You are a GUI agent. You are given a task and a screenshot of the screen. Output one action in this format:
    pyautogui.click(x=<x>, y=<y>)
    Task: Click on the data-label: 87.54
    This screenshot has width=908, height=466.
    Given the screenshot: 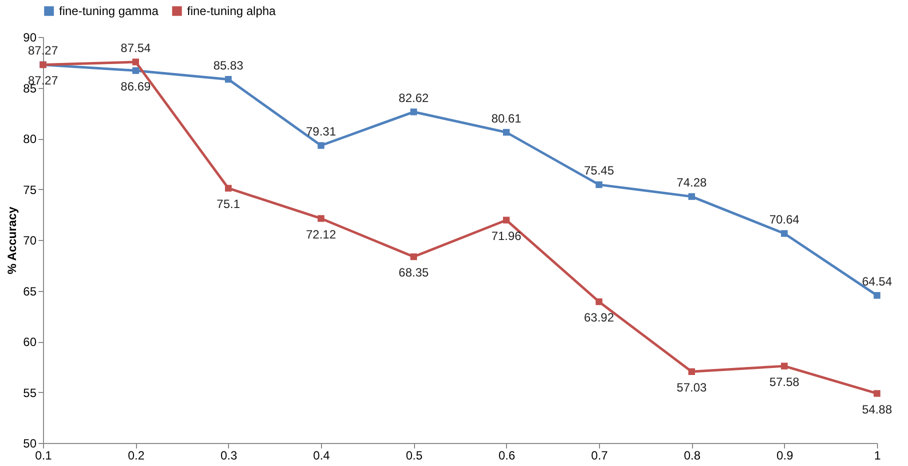 What is the action you would take?
    pyautogui.click(x=136, y=47)
    